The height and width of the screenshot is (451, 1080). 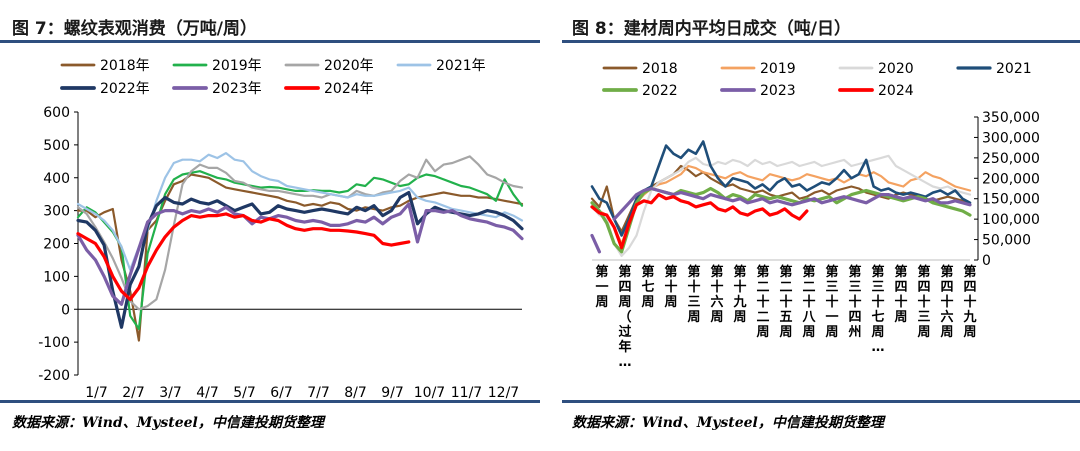 I want to click on x-tick-label: 第三十一周, so click(x=831, y=302).